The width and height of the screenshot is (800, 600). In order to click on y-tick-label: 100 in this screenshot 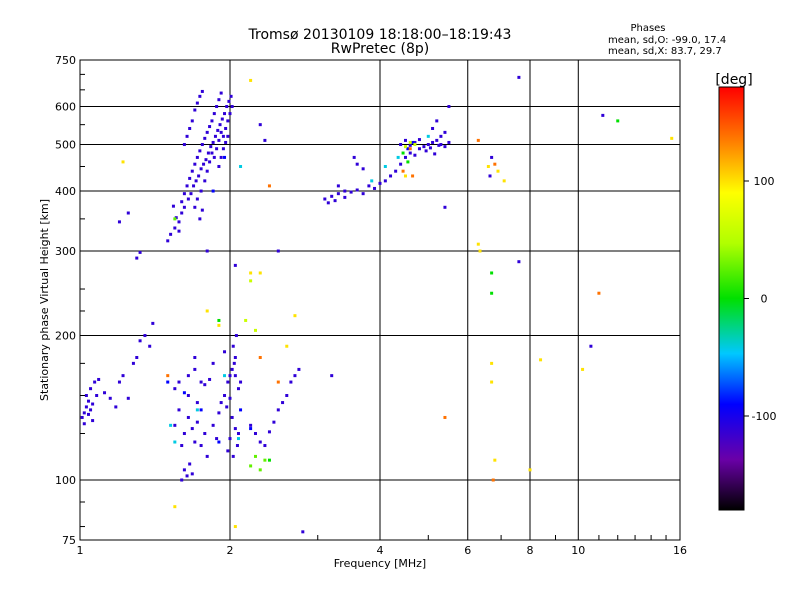, I will do `click(65, 480)`.